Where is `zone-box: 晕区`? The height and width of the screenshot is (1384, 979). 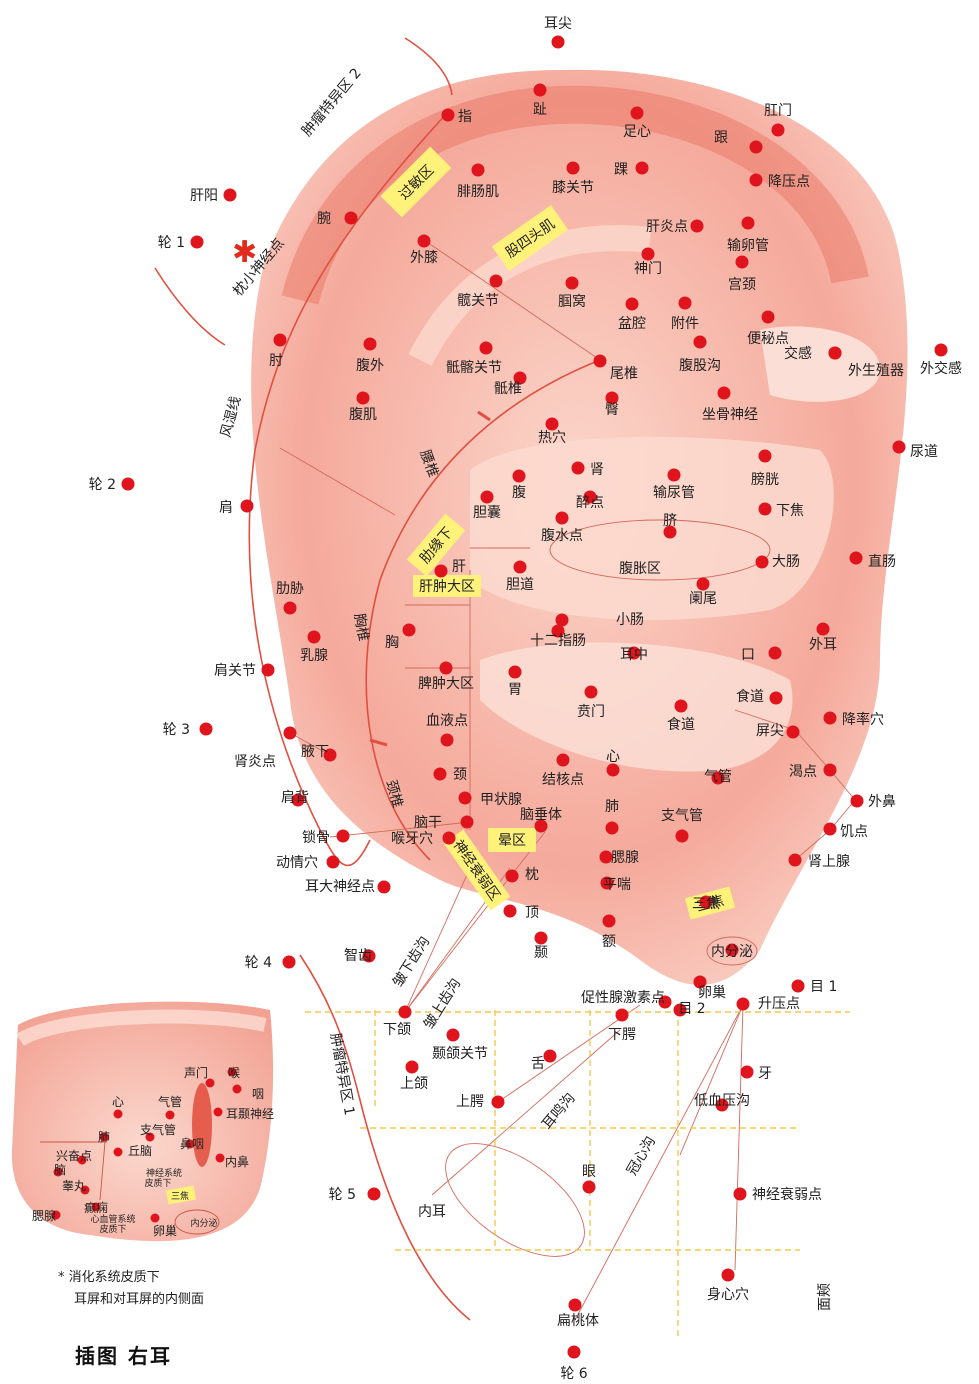 zone-box: 晕区 is located at coordinates (512, 840).